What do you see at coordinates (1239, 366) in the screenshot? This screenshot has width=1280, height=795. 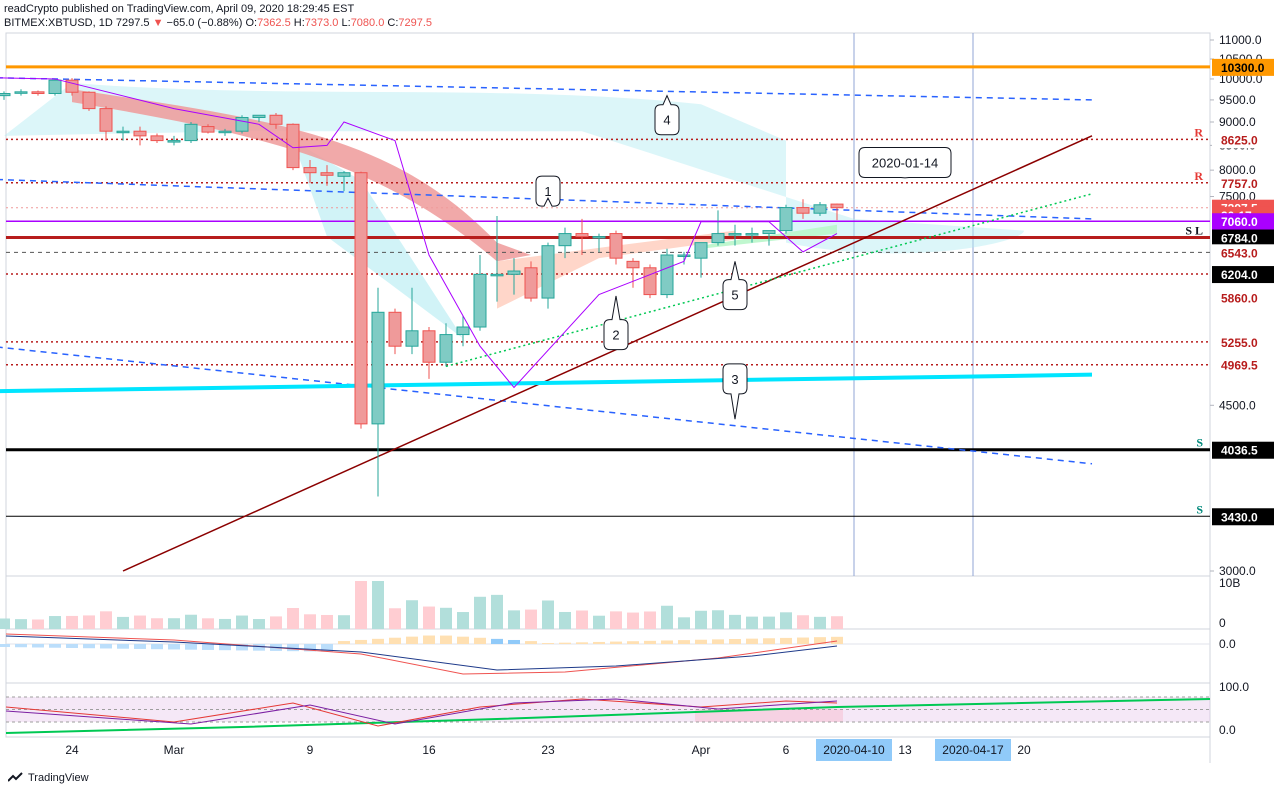 I see `price-level-label: 4969.5` at bounding box center [1239, 366].